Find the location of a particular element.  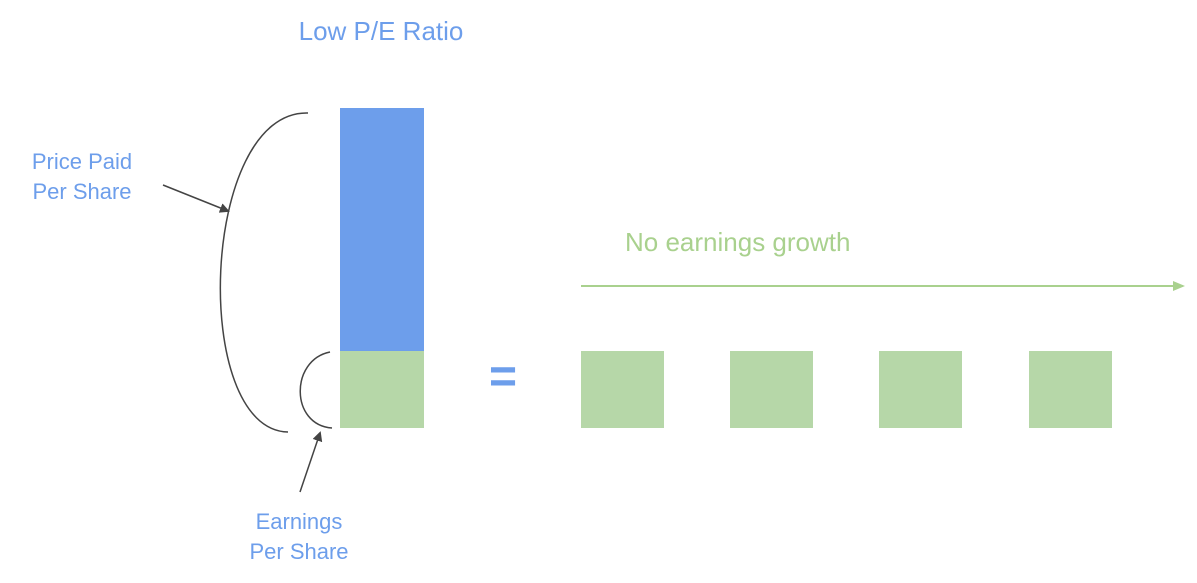

growth-label: No earnings growth is located at coordinates (737, 242).